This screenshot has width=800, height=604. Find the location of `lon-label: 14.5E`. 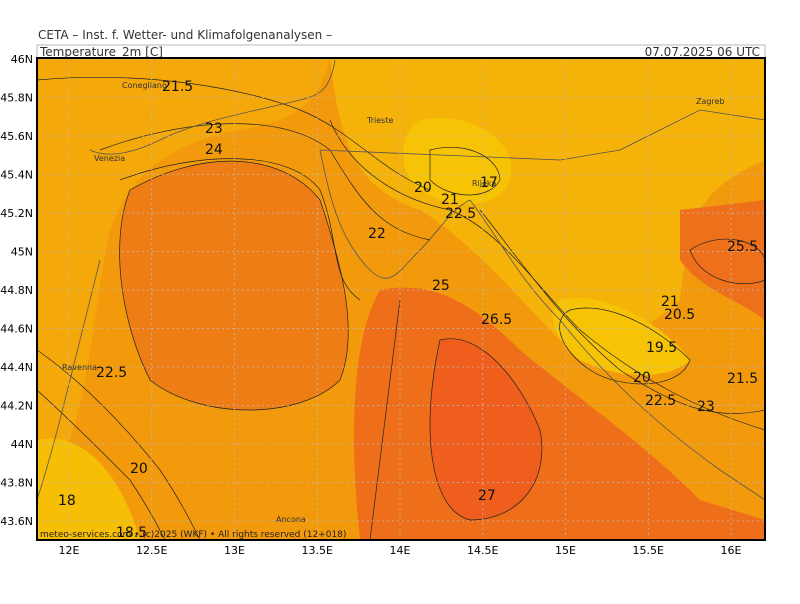

lon-label: 14.5E is located at coordinates (482, 550).